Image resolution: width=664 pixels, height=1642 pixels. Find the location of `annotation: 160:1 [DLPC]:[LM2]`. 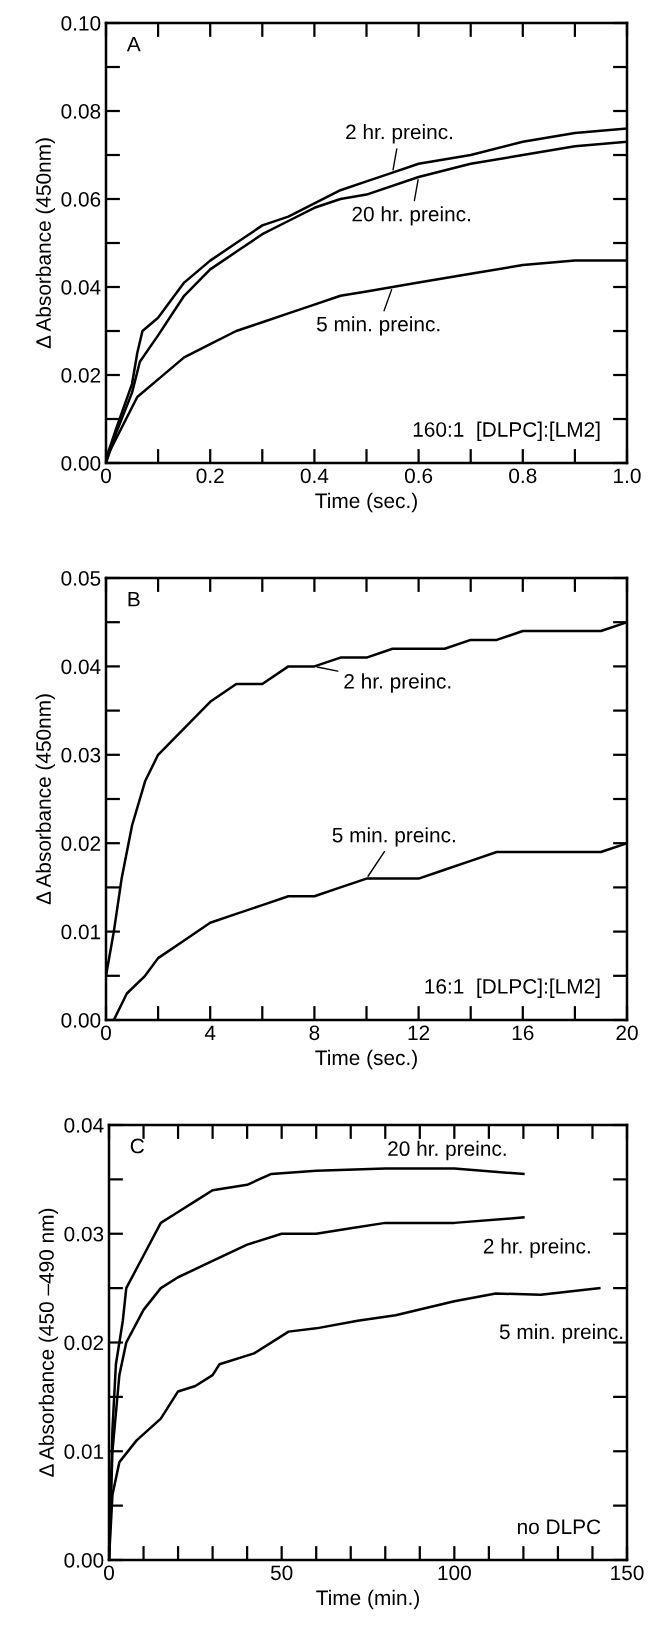

annotation: 160:1 [DLPC]:[LM2] is located at coordinates (506, 431).